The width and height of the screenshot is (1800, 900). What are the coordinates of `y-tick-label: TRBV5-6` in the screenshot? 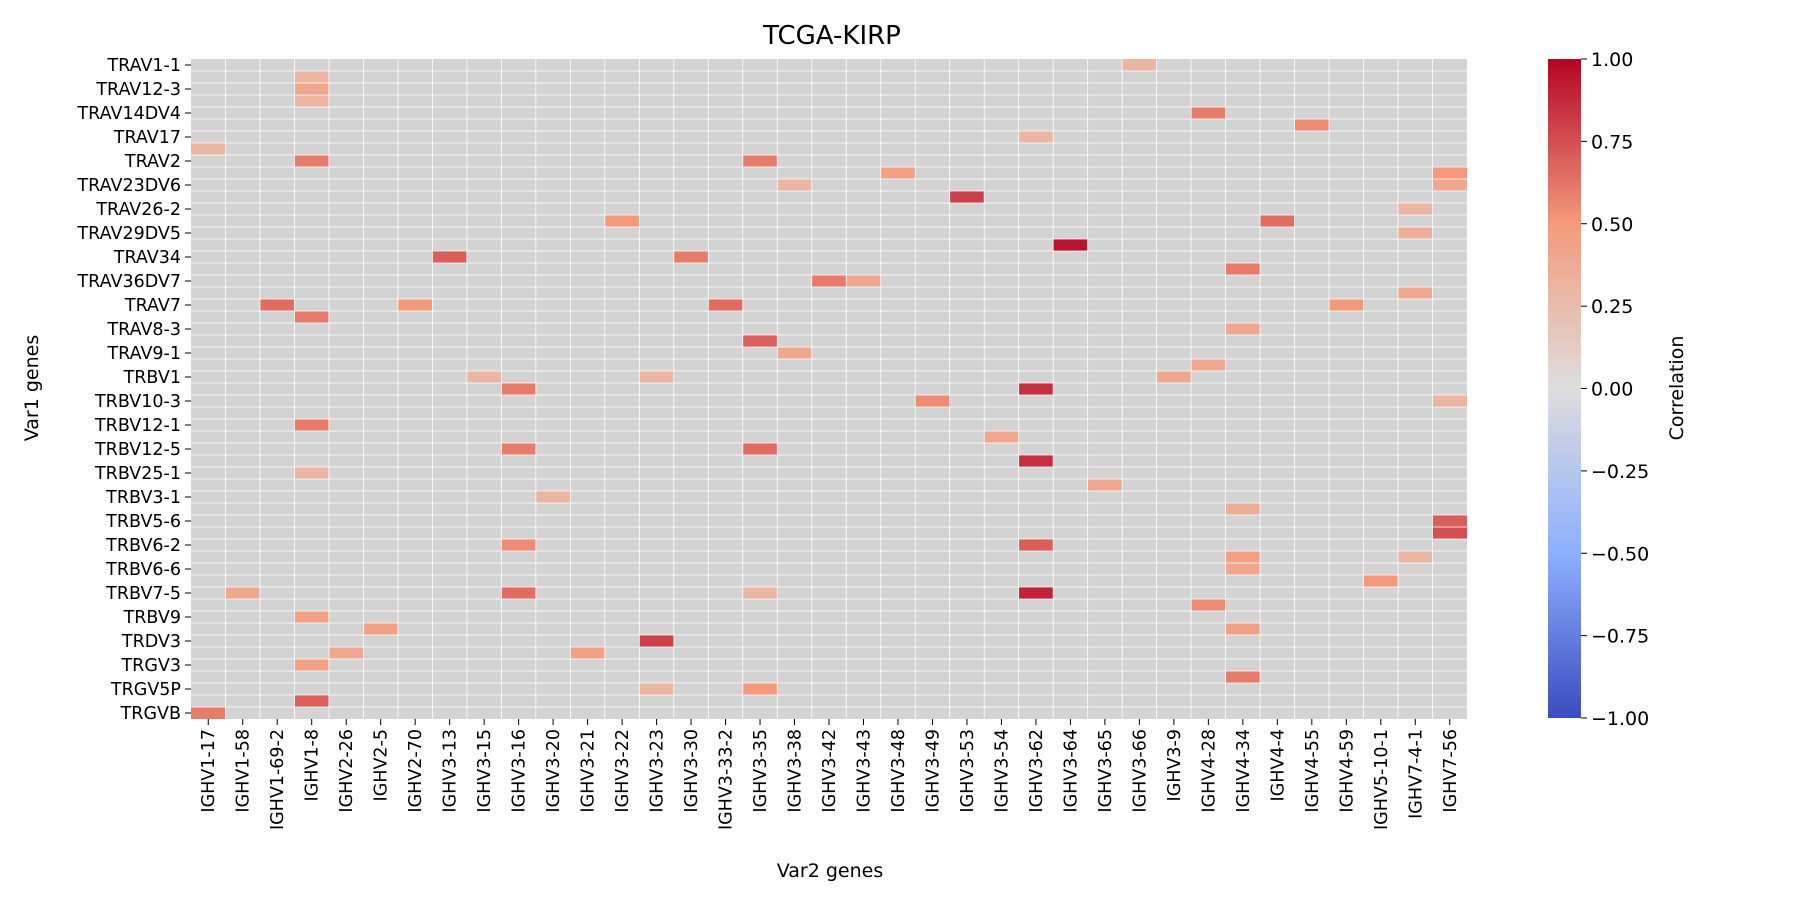 It's located at (143, 522).